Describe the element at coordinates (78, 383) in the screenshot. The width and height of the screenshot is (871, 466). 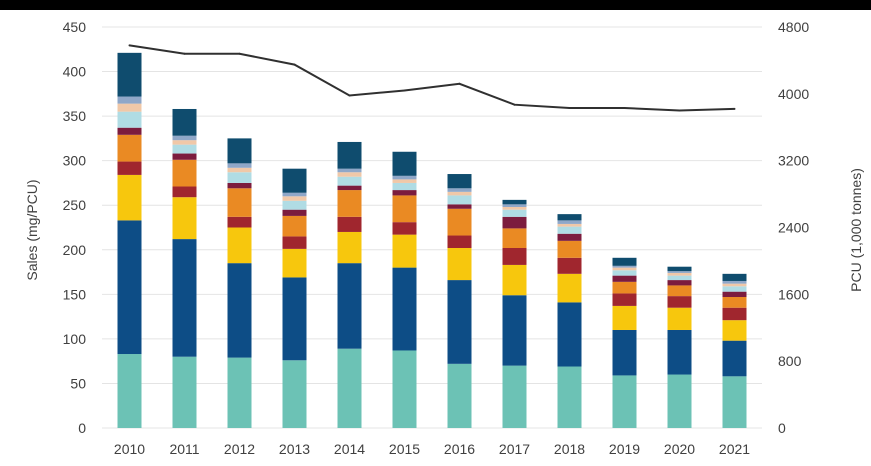
I see `y-tick-label: 50` at that location.